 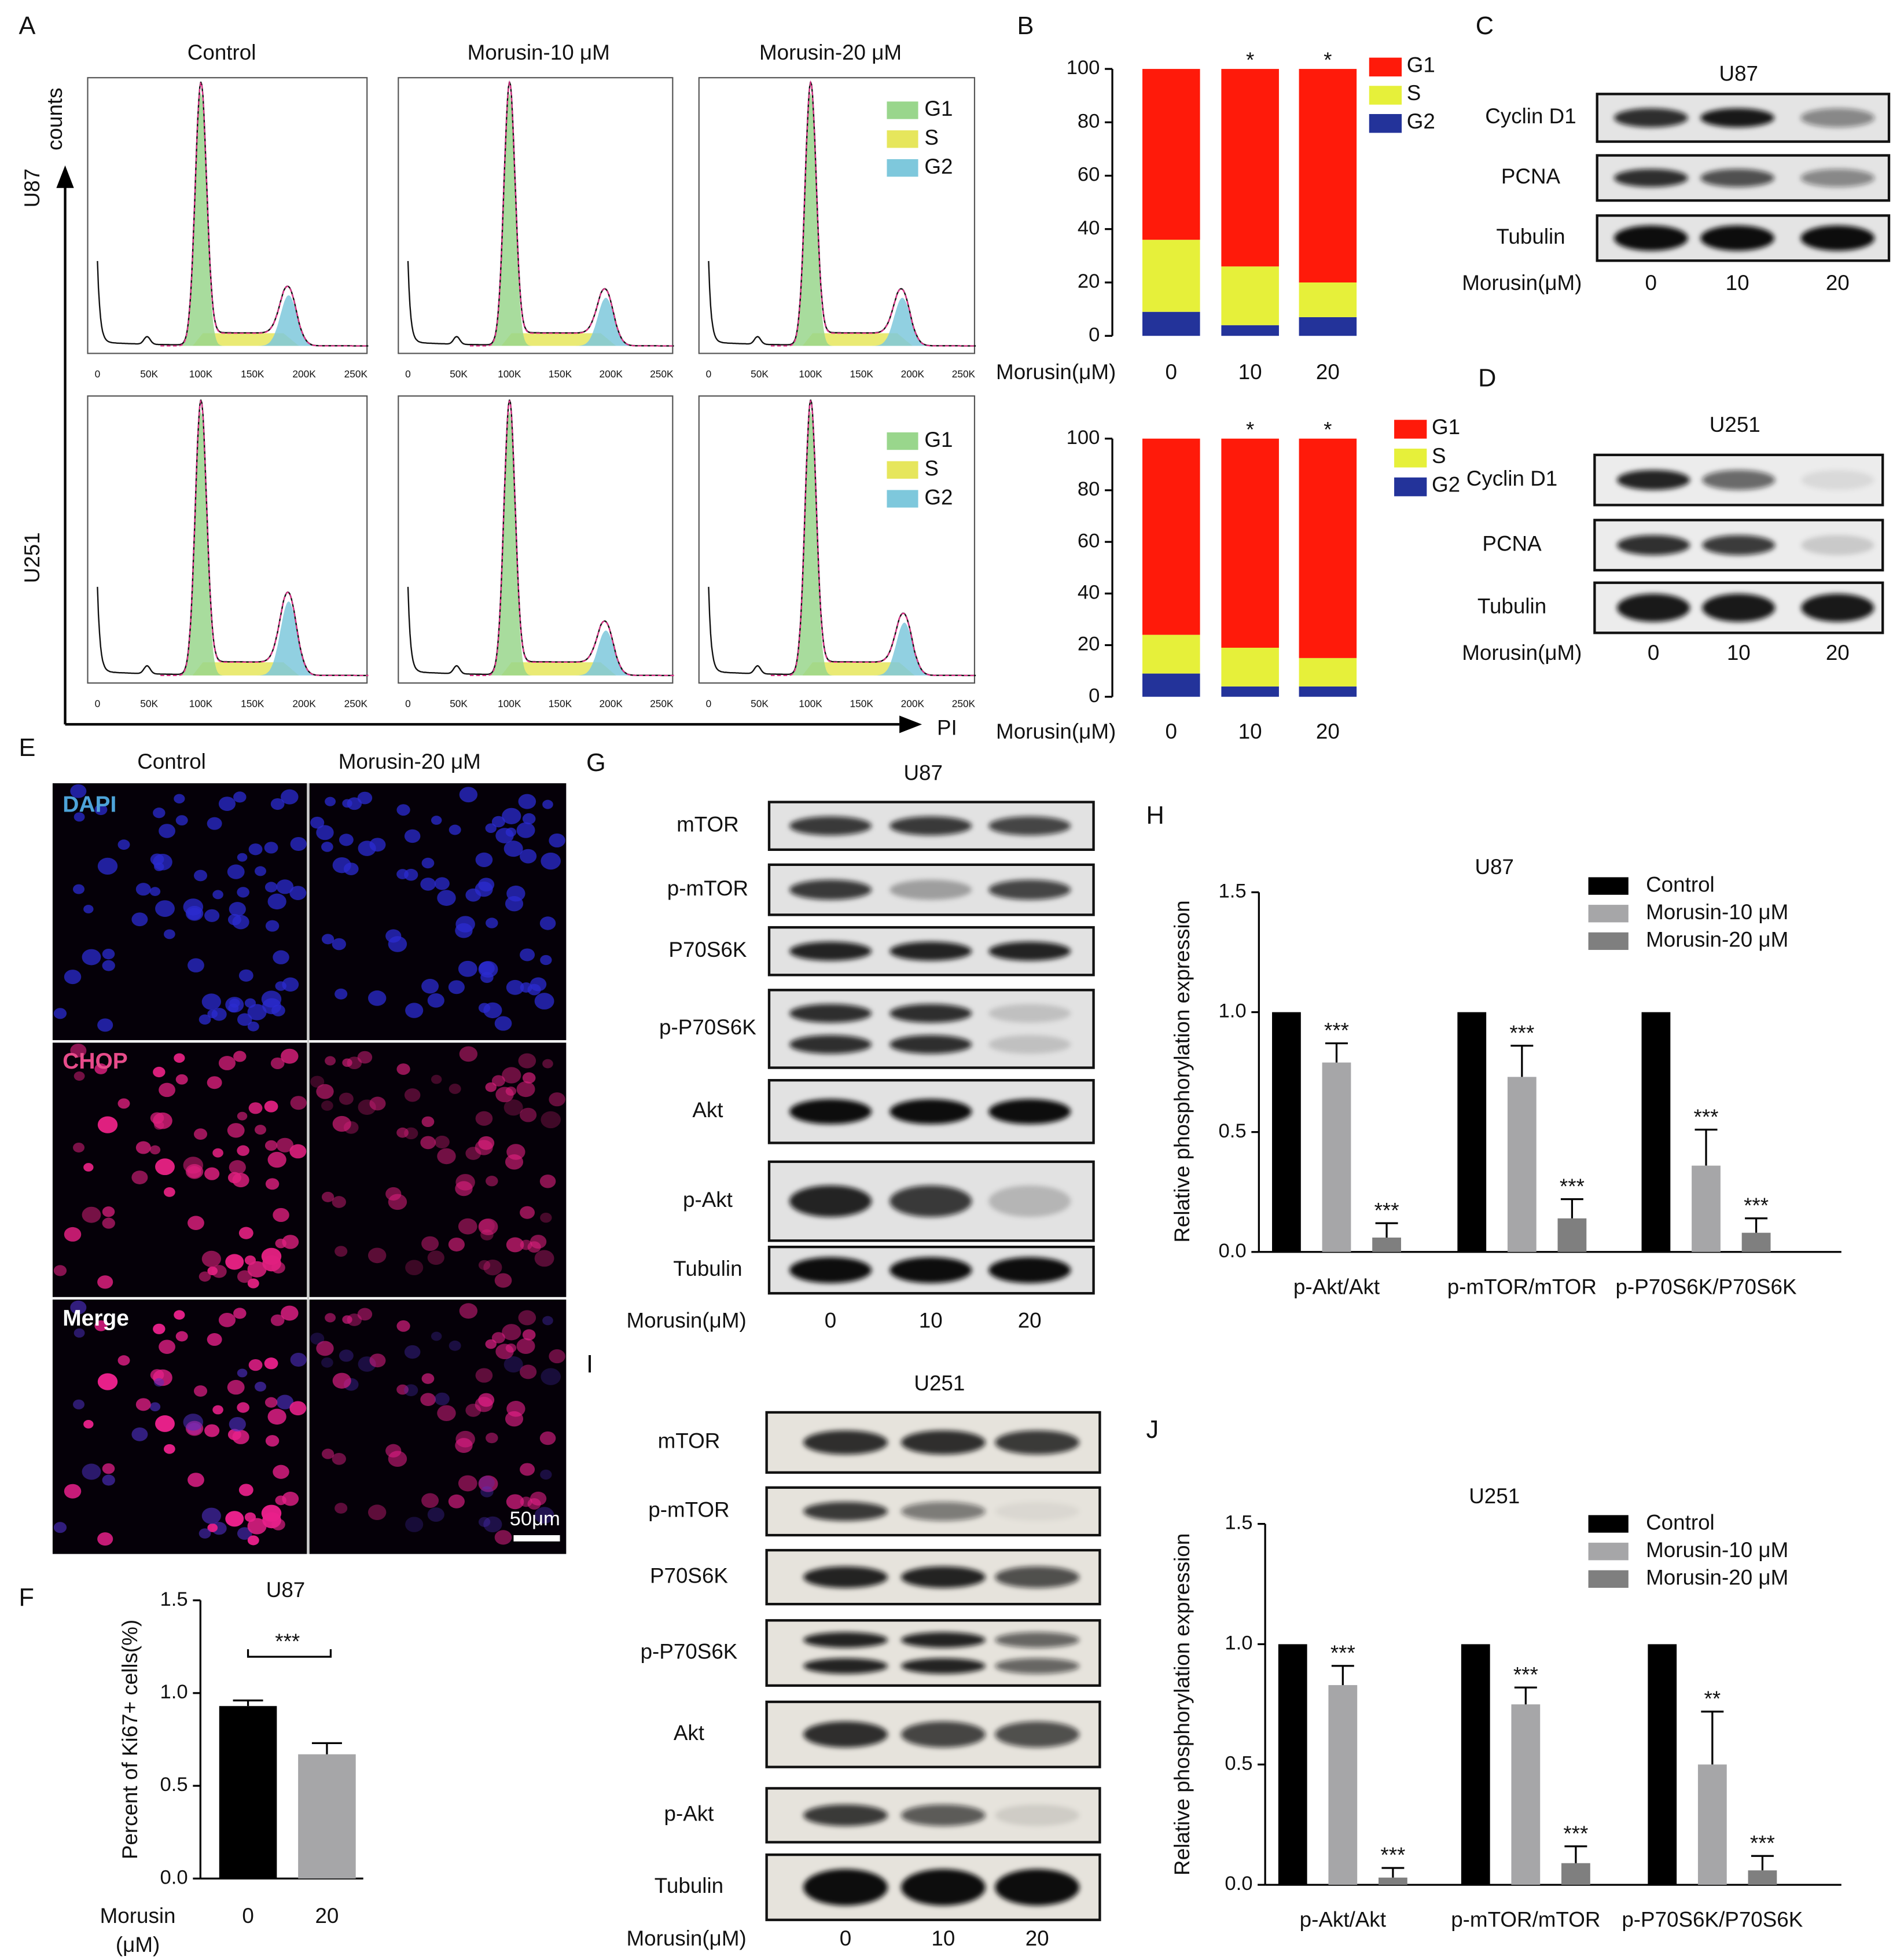 I want to click on x-tick-label: 50K, so click(x=760, y=374).